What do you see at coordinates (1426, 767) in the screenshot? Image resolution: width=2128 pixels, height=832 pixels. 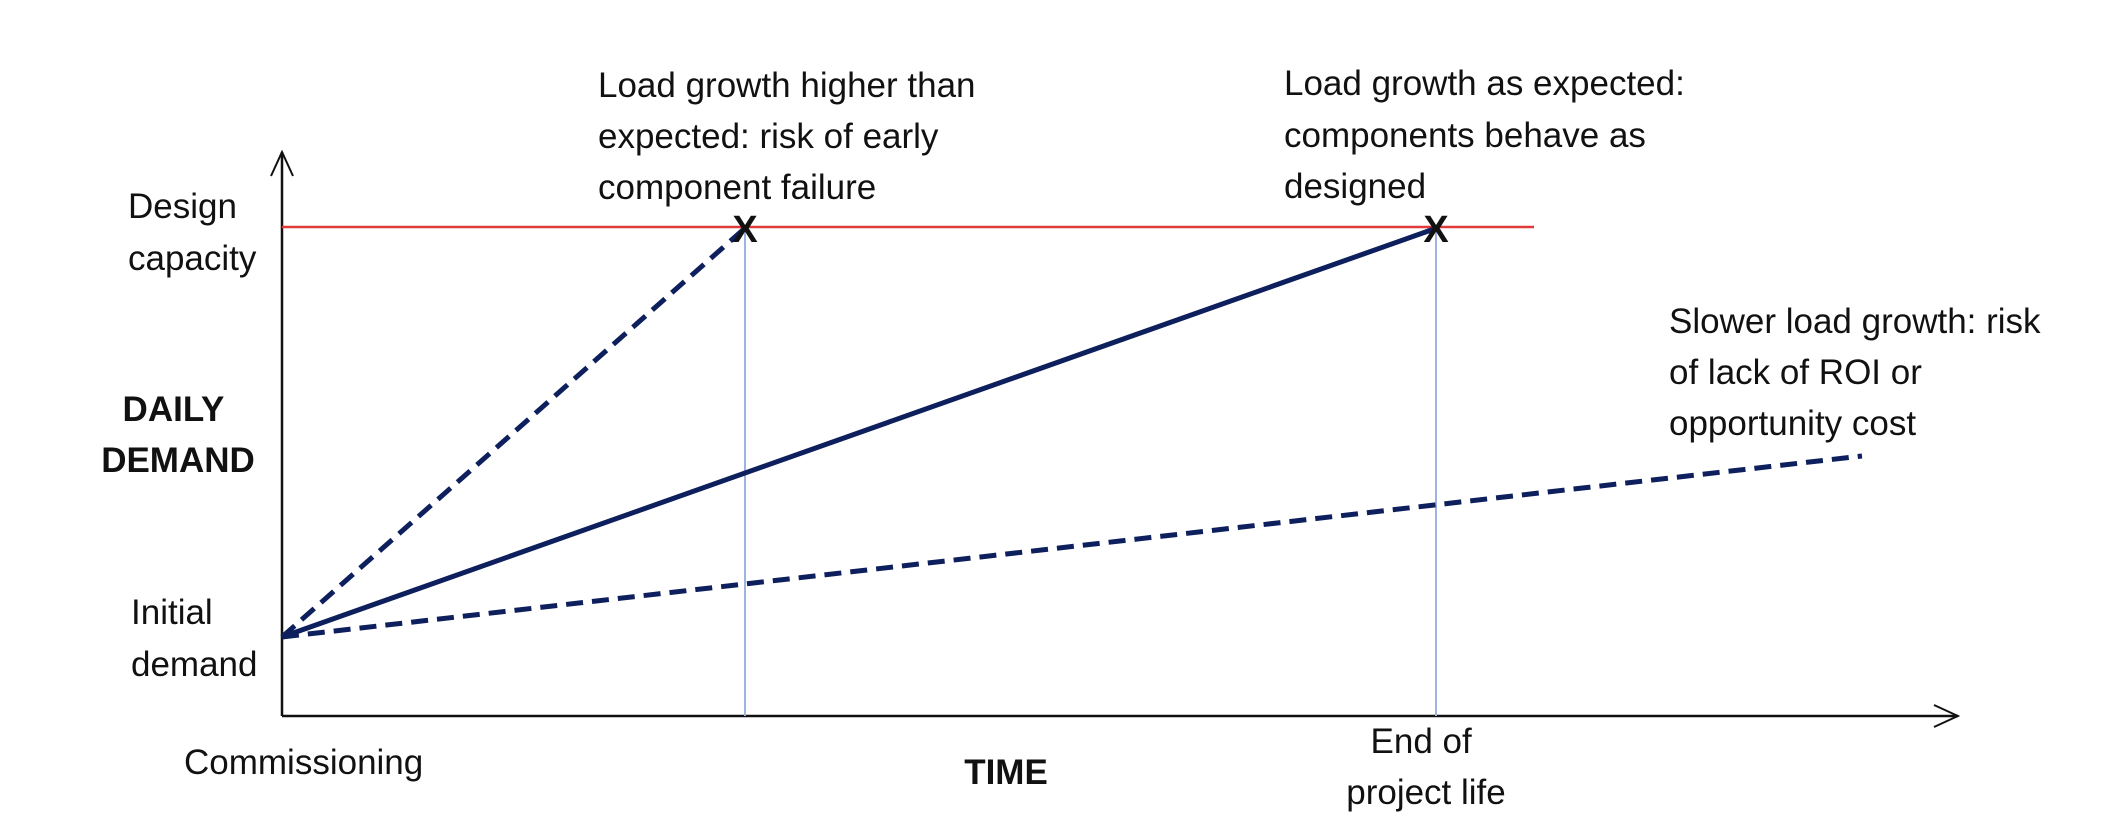 I see `end-of-project-life-label: End of project life` at bounding box center [1426, 767].